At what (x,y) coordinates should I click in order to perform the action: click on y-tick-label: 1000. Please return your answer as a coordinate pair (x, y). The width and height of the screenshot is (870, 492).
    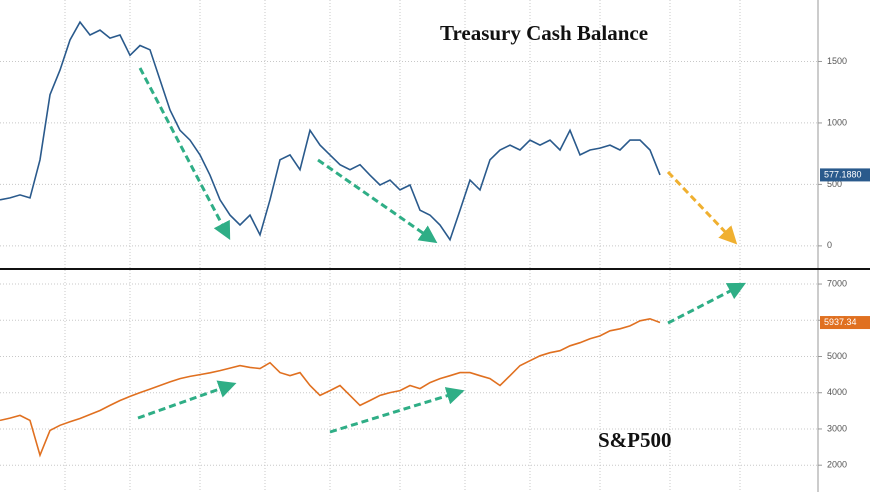
    Looking at the image, I should click on (837, 122).